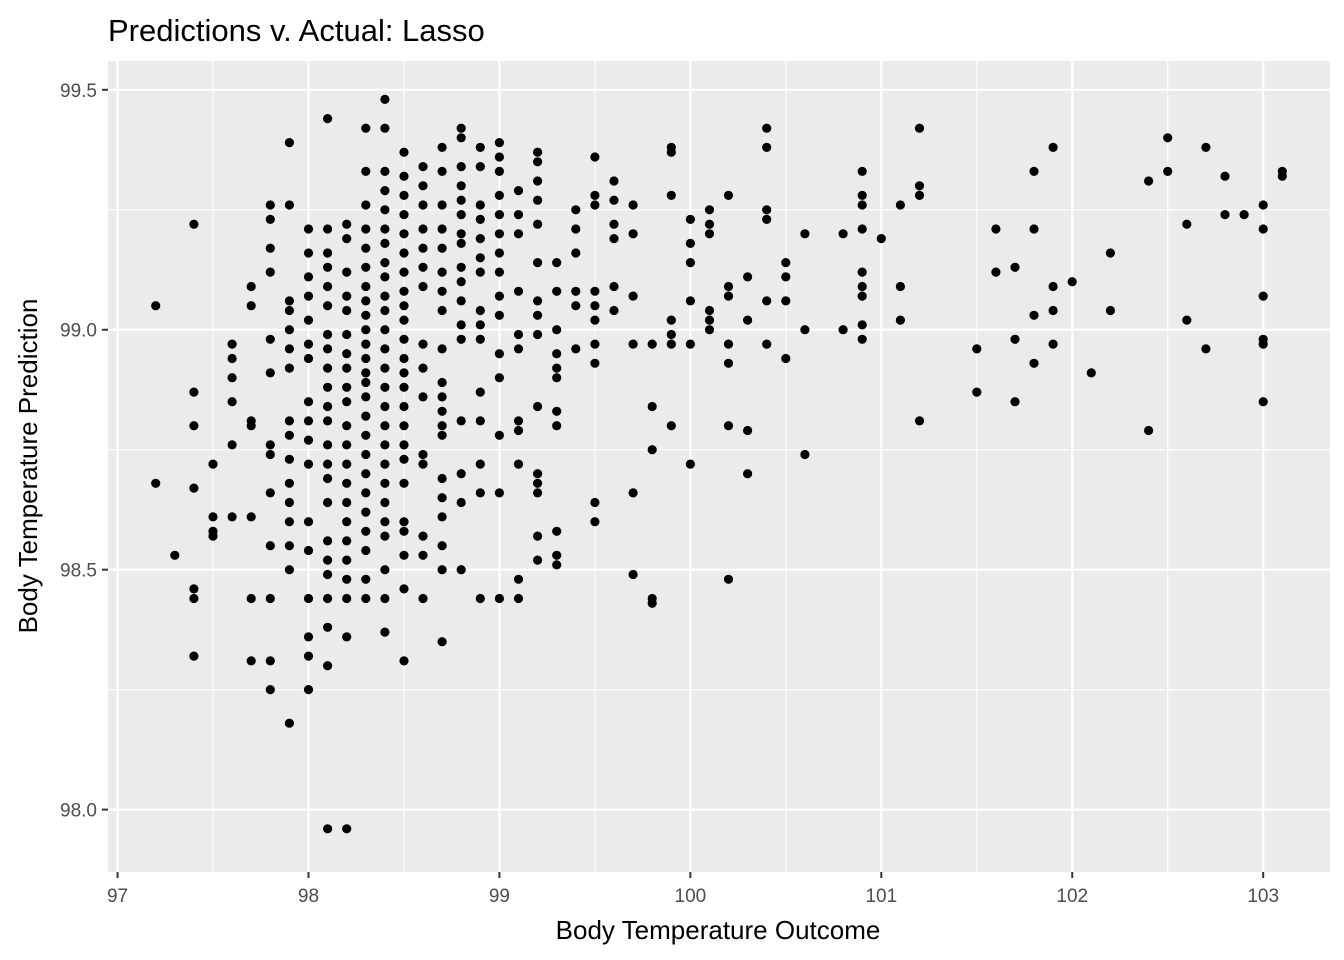 This screenshot has width=1344, height=960. Describe the element at coordinates (1263, 896) in the screenshot. I see `x-tick-label: 103` at that location.